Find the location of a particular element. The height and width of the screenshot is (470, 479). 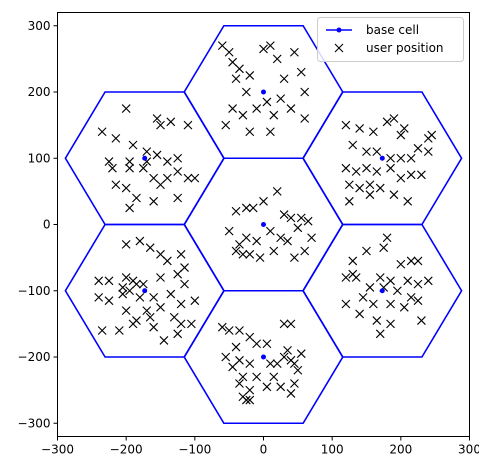

y-tick-label: 0 is located at coordinates (47, 225).